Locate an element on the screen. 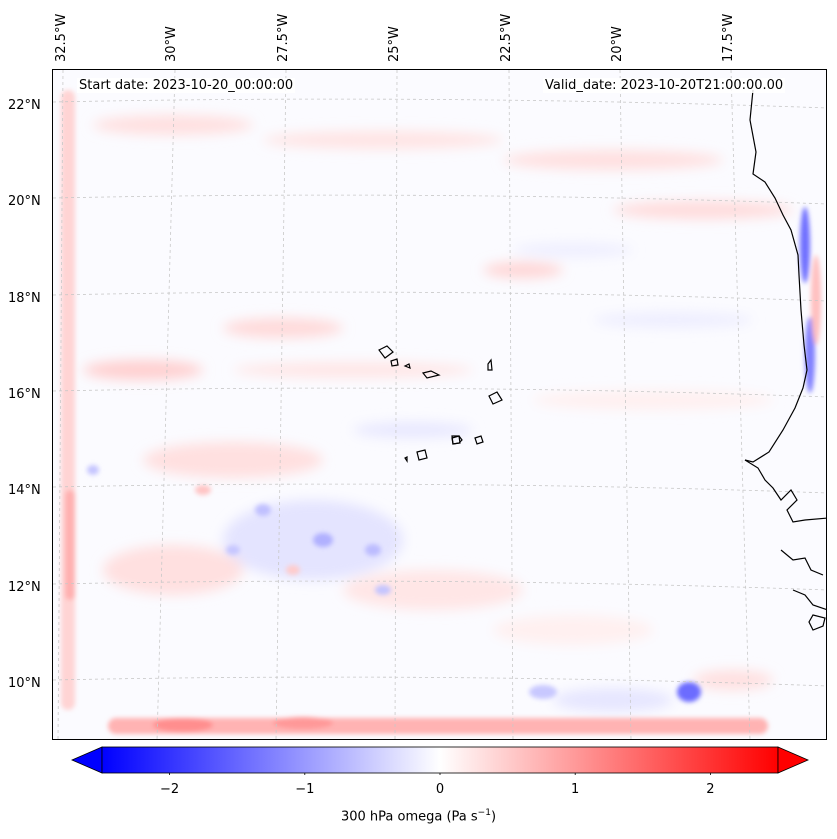  colorbar-min-extend is located at coordinates (86, 760).